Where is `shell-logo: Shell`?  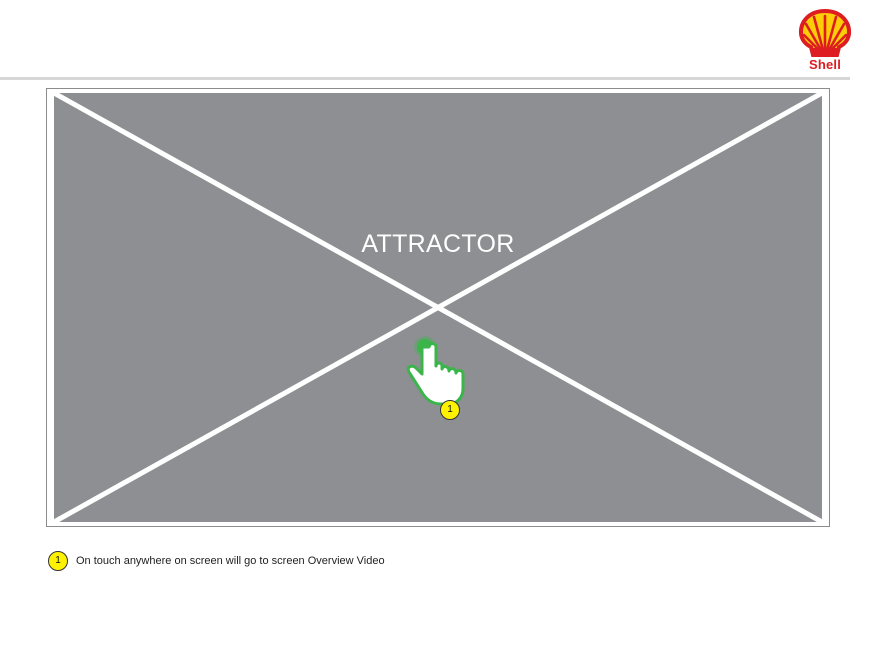 shell-logo: Shell is located at coordinates (825, 40).